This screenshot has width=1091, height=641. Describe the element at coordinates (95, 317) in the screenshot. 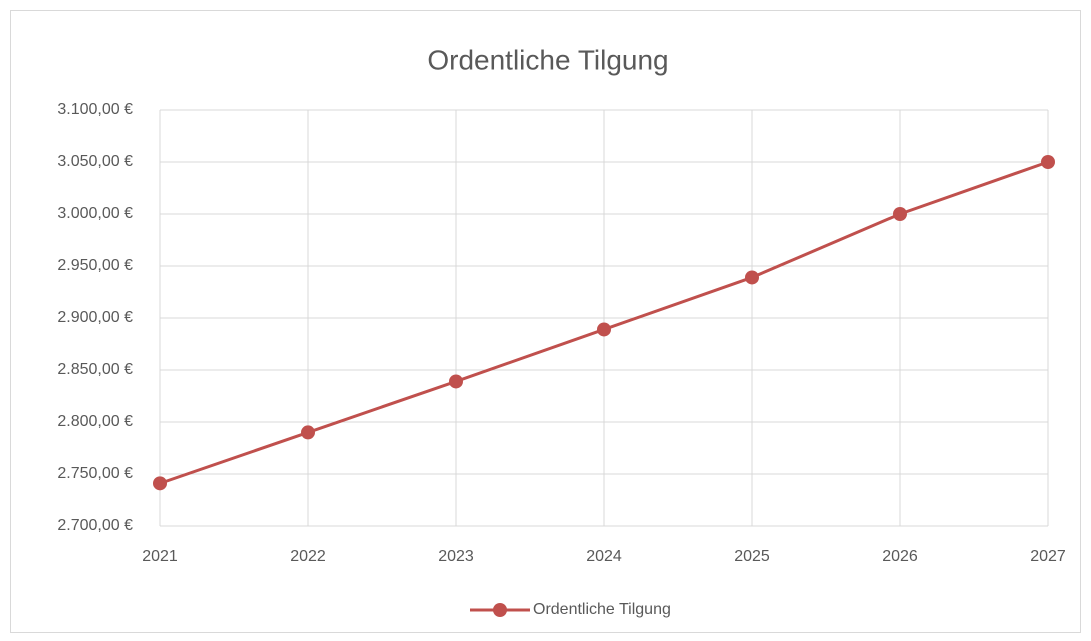

I see `y-tick-label: 2.900,00 €` at that location.